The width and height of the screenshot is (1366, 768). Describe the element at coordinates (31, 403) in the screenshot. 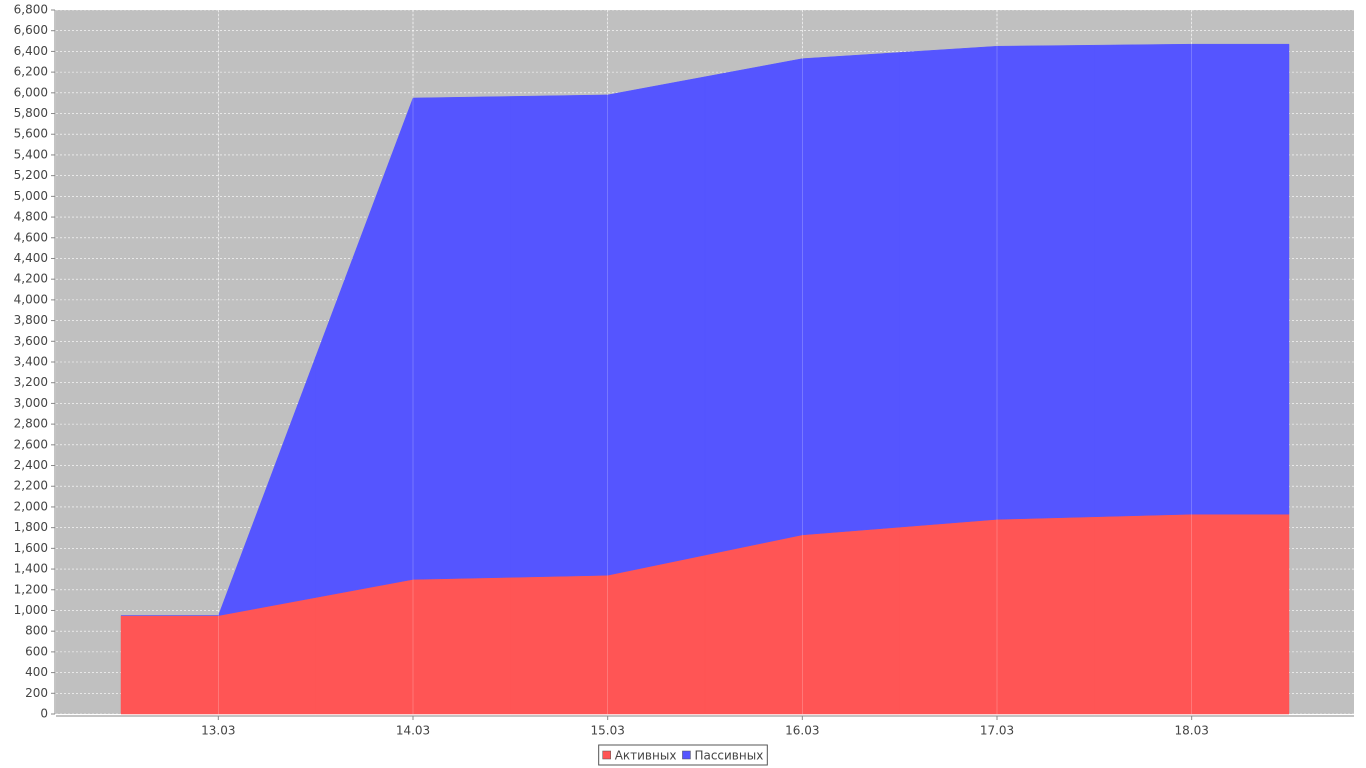

I see `y-tick-label: 3,000` at that location.